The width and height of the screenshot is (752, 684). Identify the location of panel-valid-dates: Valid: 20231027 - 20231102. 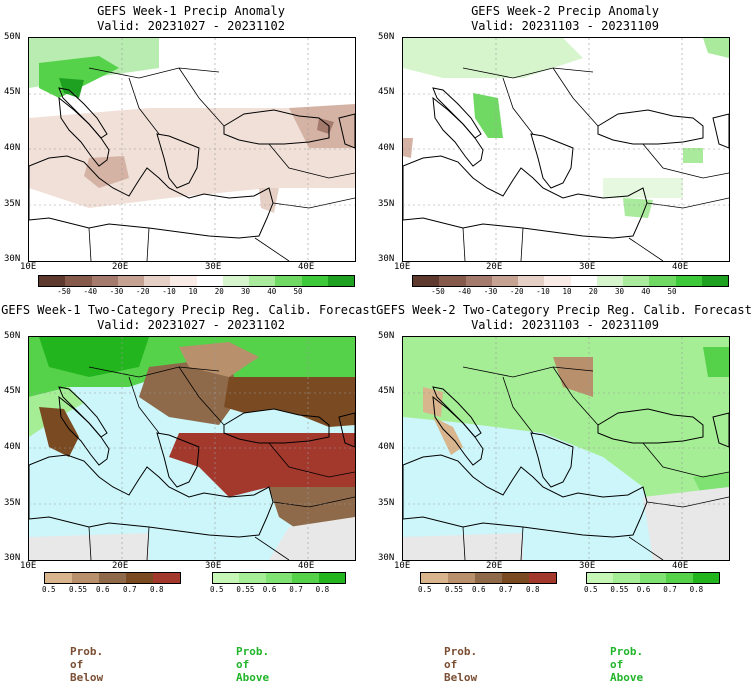
(191, 325).